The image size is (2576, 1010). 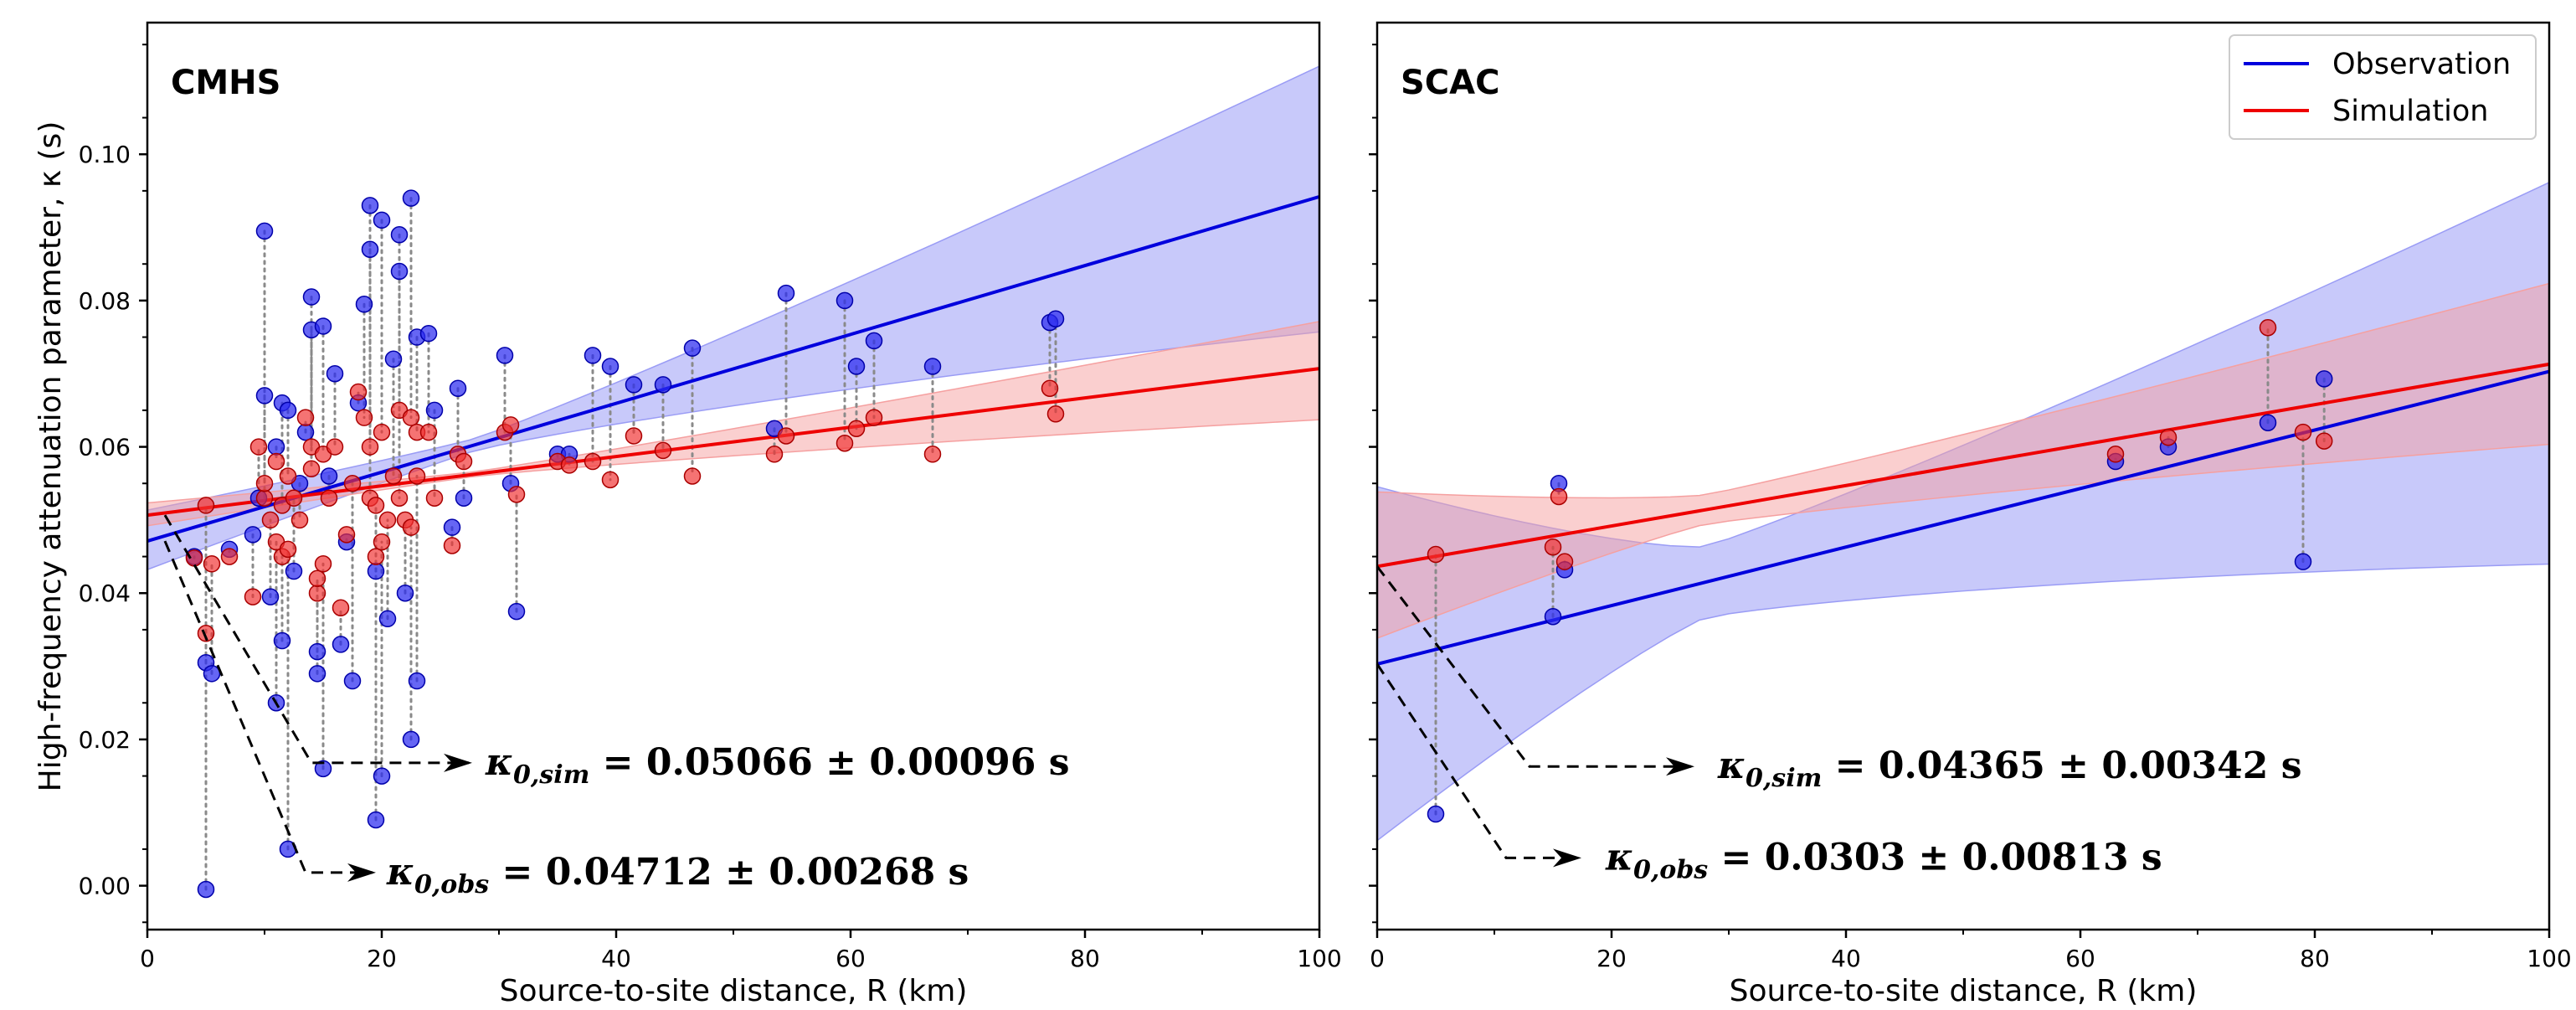 I want to click on panel-title: SCAC, so click(x=1450, y=83).